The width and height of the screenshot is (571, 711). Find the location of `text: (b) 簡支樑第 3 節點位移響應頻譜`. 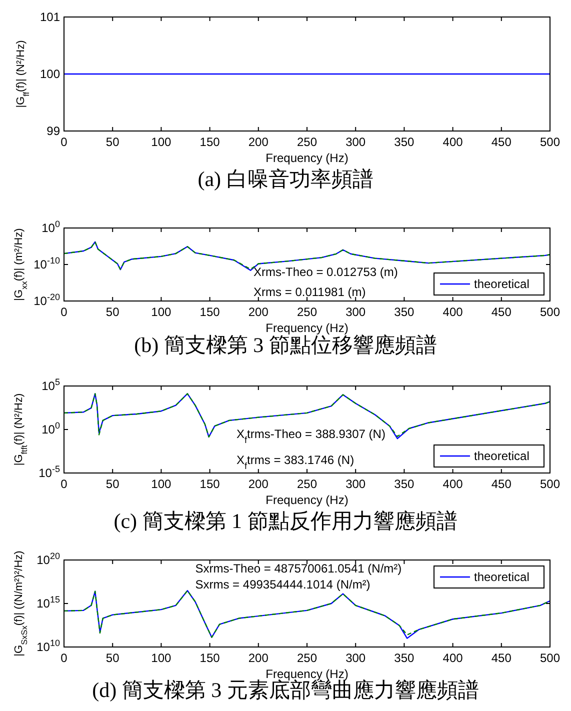

text: (b) 簡支樑第 3 節點位移響應頻譜 is located at coordinates (285, 345).